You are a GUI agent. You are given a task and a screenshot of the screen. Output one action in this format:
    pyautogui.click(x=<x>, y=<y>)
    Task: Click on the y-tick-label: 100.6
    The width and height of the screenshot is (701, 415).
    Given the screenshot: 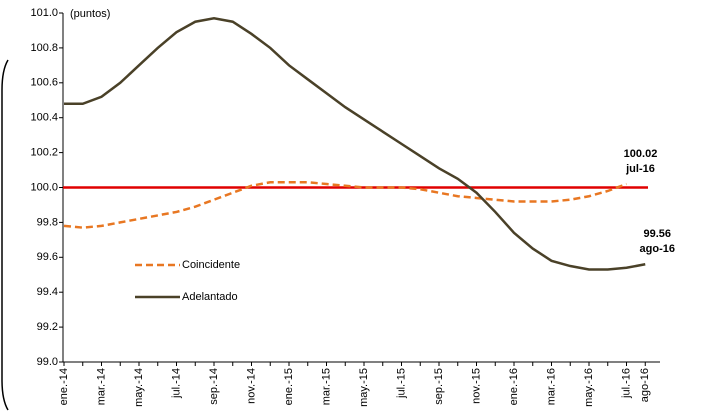 What is the action you would take?
    pyautogui.click(x=44, y=83)
    